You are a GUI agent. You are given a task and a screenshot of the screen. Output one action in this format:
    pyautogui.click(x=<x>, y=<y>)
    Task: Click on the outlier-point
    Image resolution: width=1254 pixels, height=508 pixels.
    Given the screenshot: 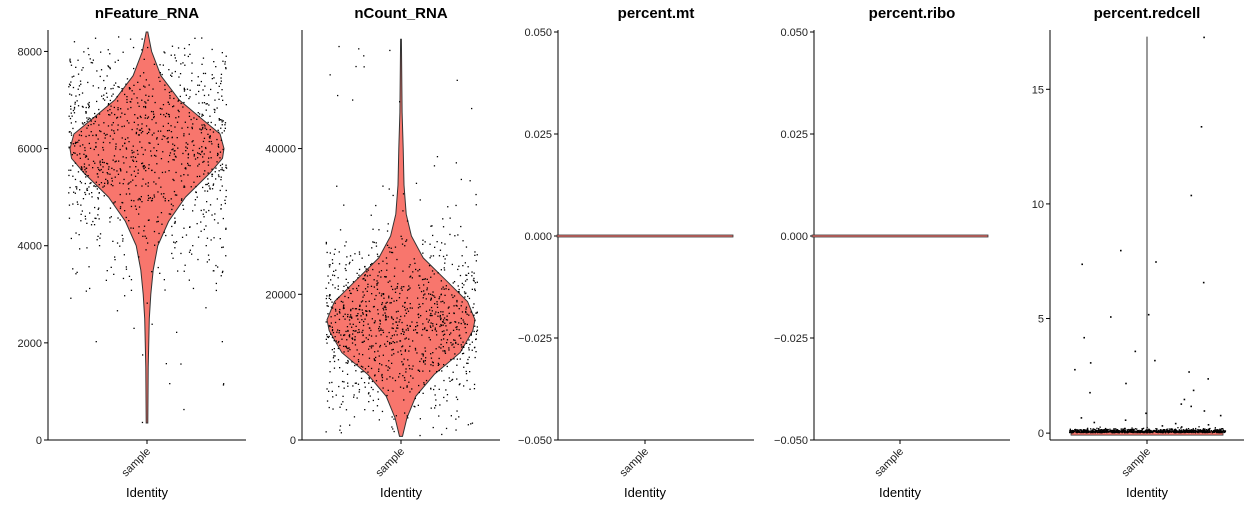 What is the action you would take?
    pyautogui.click(x=1090, y=363)
    